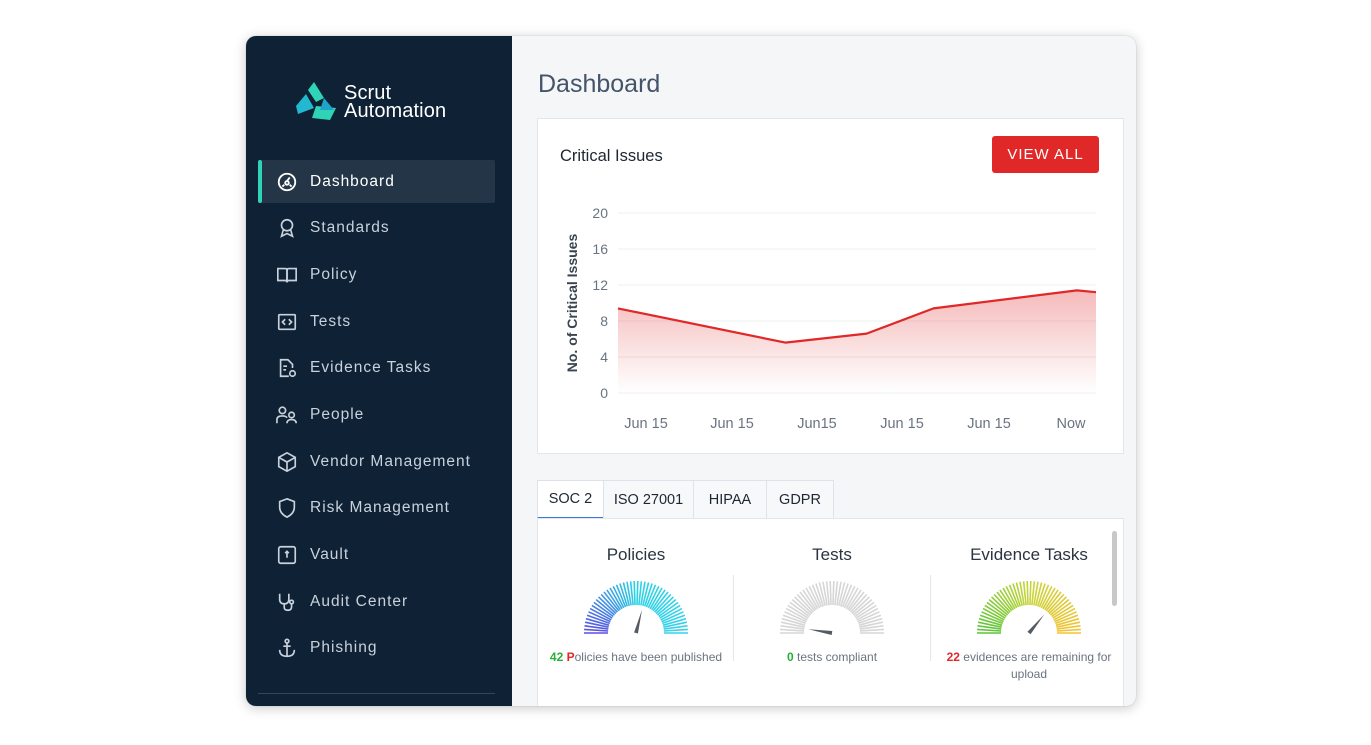 This screenshot has height=745, width=1371. I want to click on sidebar-item-label: Standards, so click(350, 228).